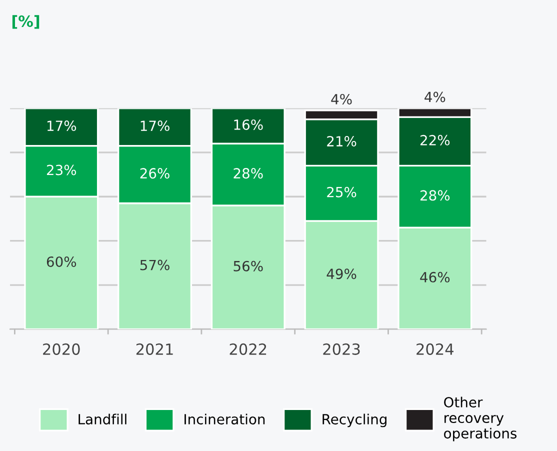 This screenshot has width=557, height=451. I want to click on data-label: 57%, so click(155, 265).